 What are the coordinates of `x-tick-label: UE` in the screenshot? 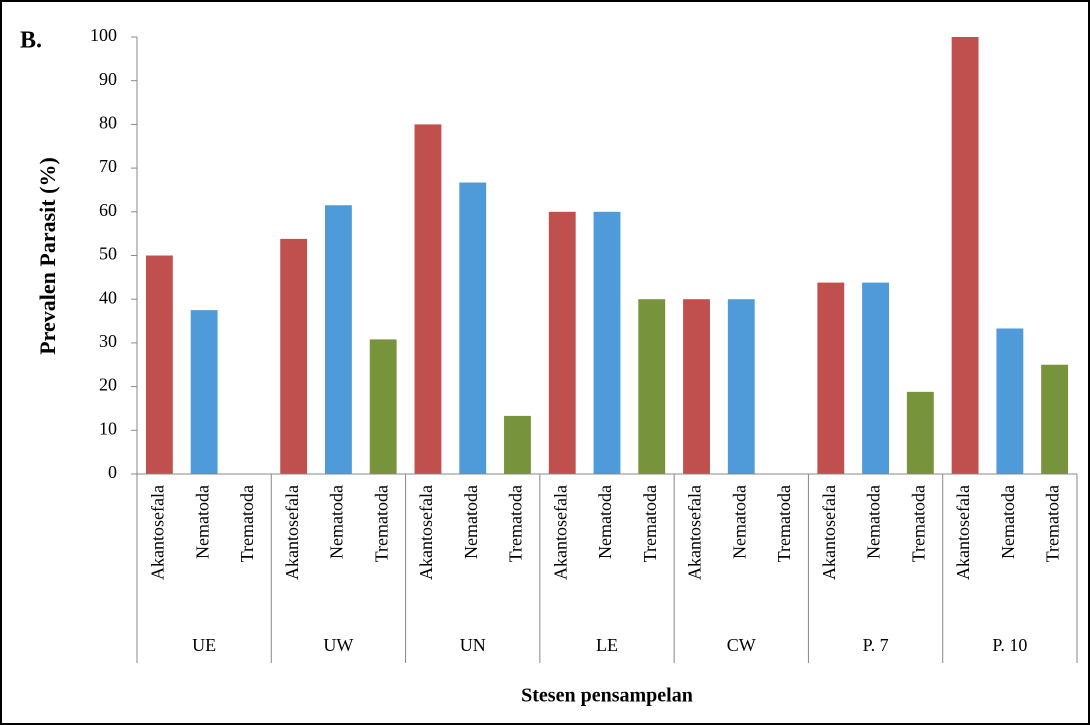 It's located at (204, 645).